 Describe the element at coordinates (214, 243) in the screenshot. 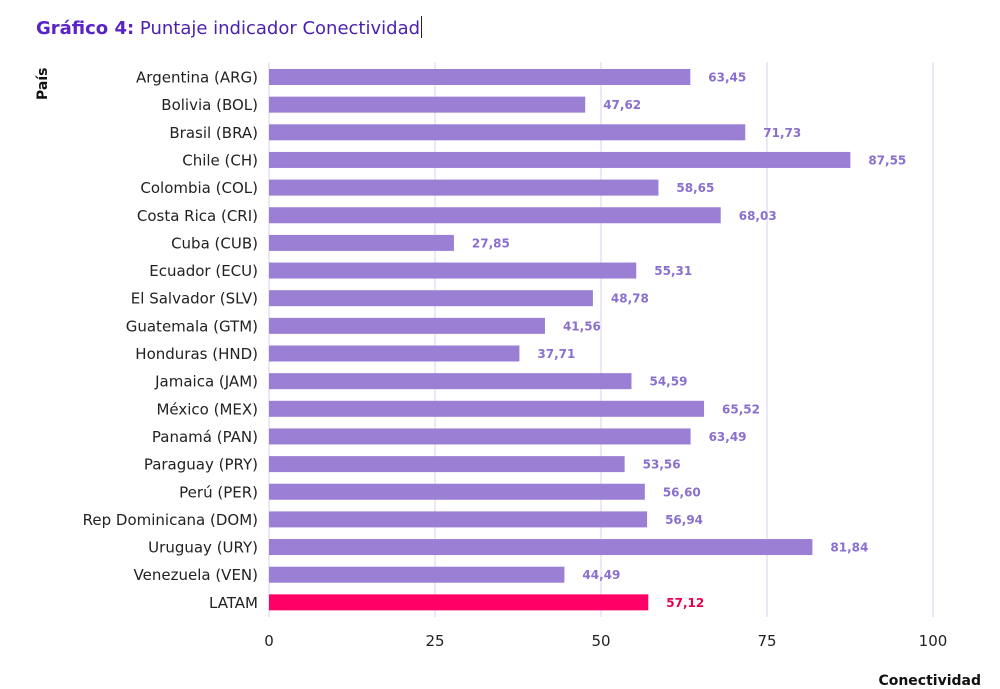

I see `category-label-6: Cuba (CUB)` at that location.